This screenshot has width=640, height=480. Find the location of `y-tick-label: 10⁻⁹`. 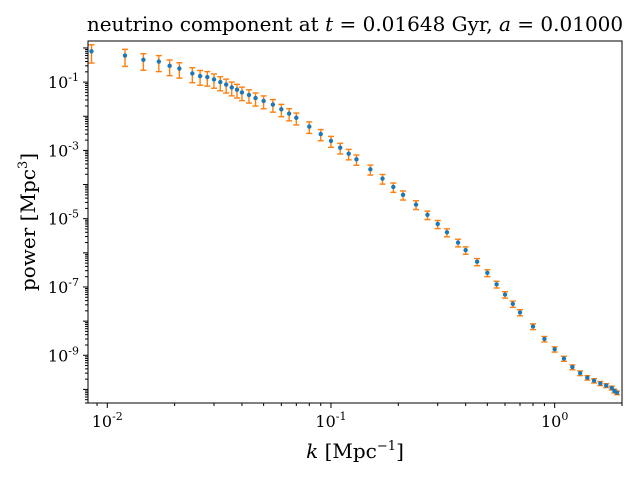

y-tick-label: 10⁻⁹ is located at coordinates (63, 354).